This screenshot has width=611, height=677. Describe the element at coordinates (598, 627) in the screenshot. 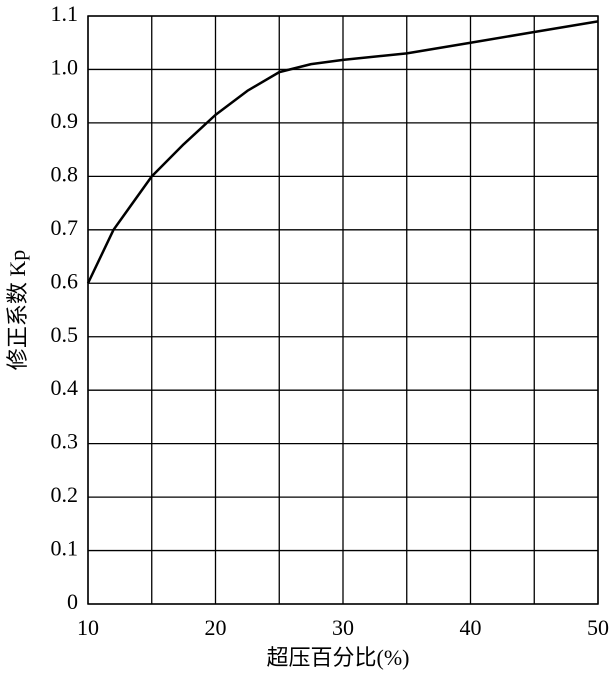

I see `x-tick-label: 50` at that location.